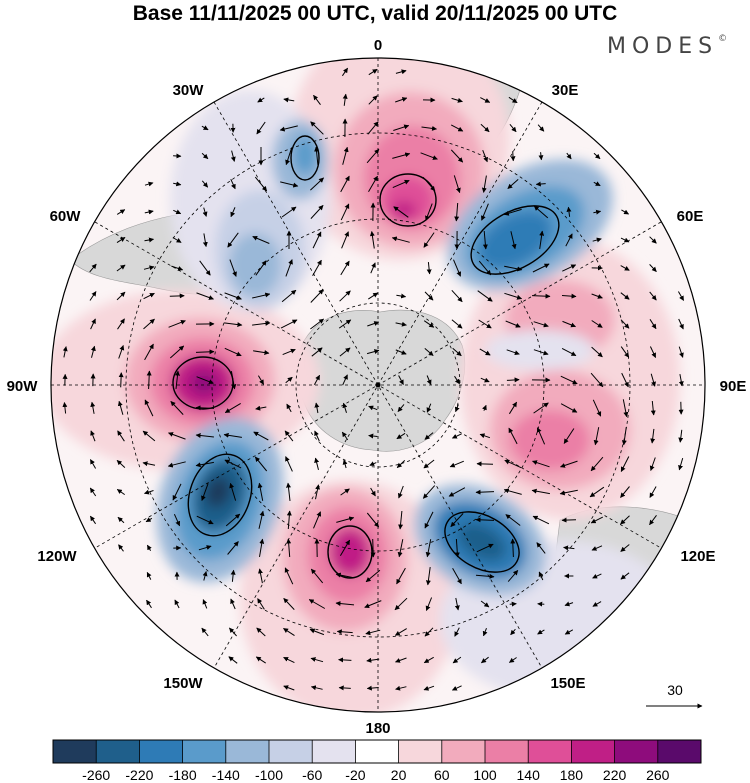  Describe the element at coordinates (139, 775) in the screenshot. I see `colorbar-tick-label: -220` at that location.